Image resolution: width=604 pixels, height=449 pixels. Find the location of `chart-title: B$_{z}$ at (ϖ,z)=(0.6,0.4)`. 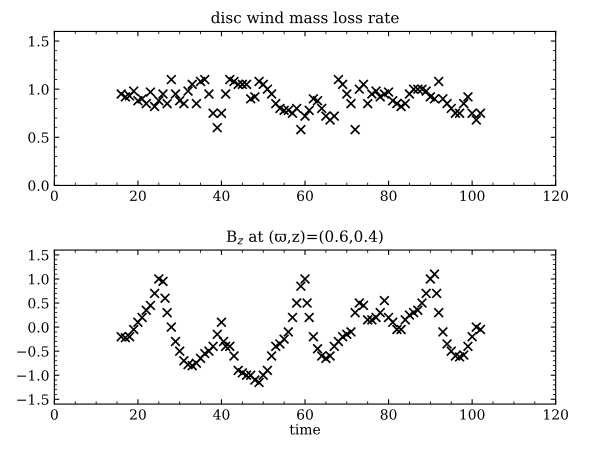

chart-title: B$_{z}$ at (ϖ,z)=(0.6,0.4) is located at coordinates (304, 237).